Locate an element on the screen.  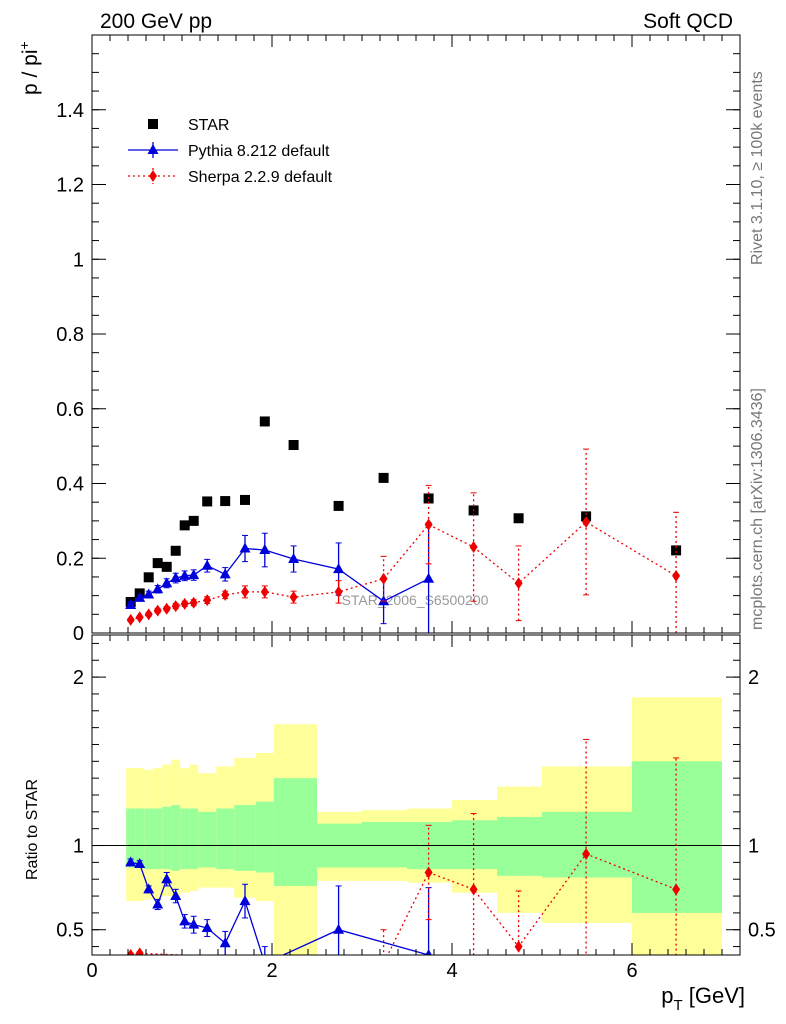
main-y-tick-labels: 0 0.2 0.4 0.6 0.8 1 1.2 1.4 is located at coordinates (70, 372).